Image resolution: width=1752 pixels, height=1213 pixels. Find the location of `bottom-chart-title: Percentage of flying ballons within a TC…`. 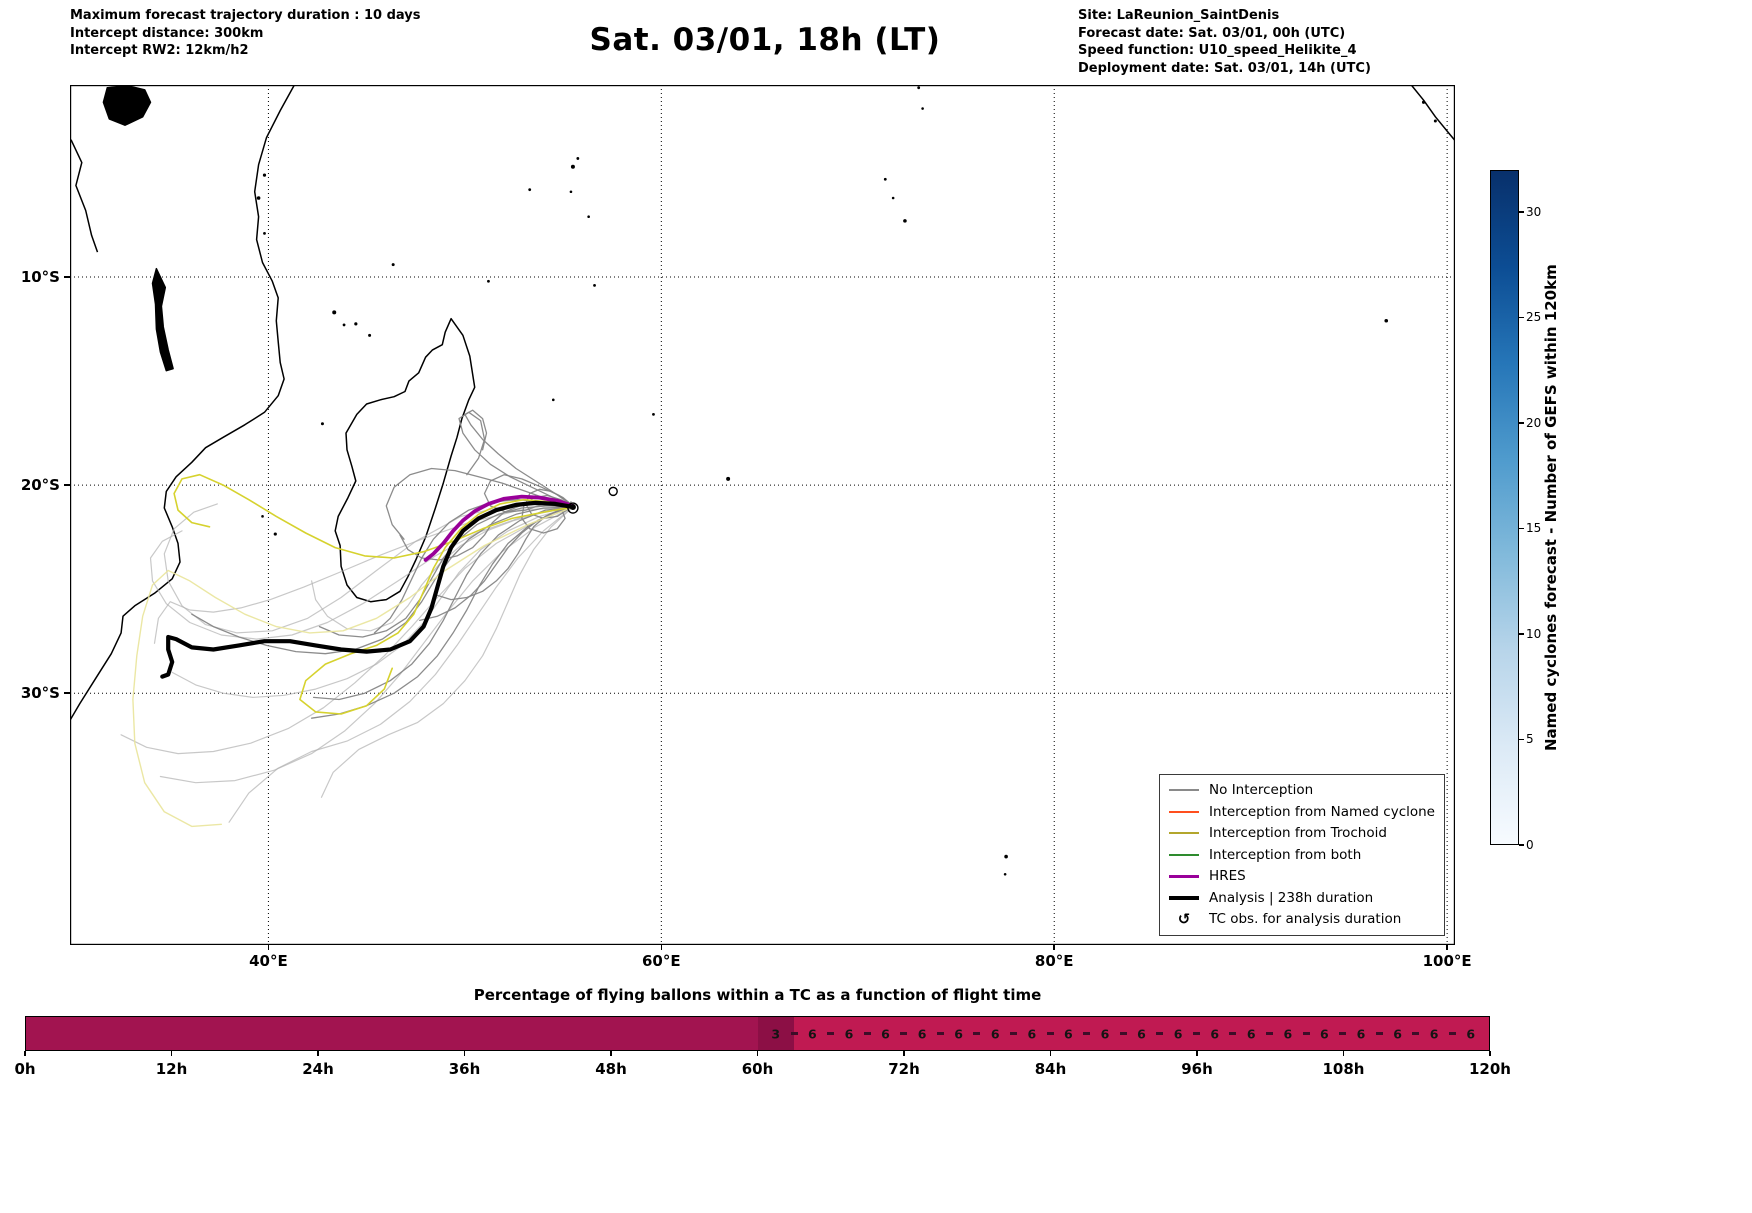

bottom-chart-title: Percentage of flying ballons within a TC… is located at coordinates (757, 995).